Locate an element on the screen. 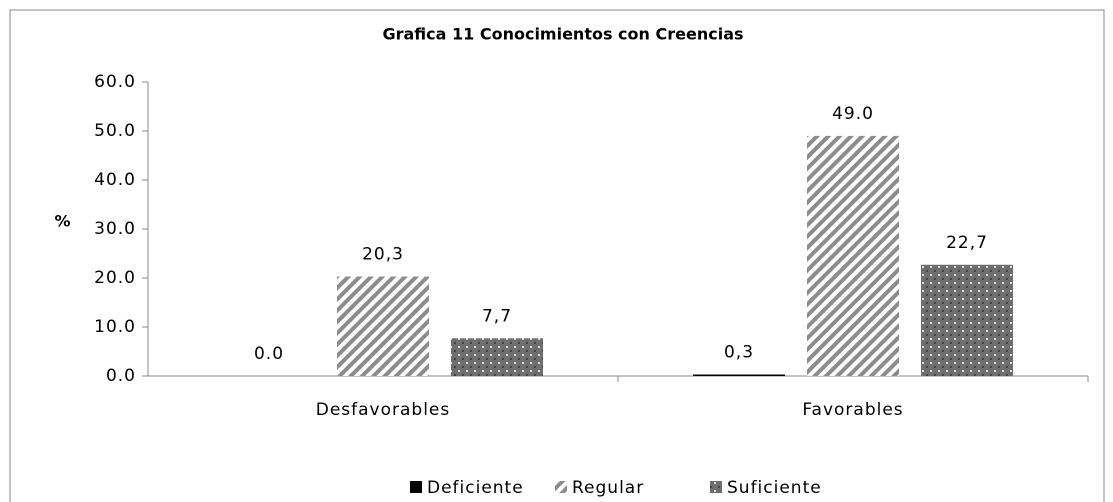  value-label: 22,7 is located at coordinates (967, 243).